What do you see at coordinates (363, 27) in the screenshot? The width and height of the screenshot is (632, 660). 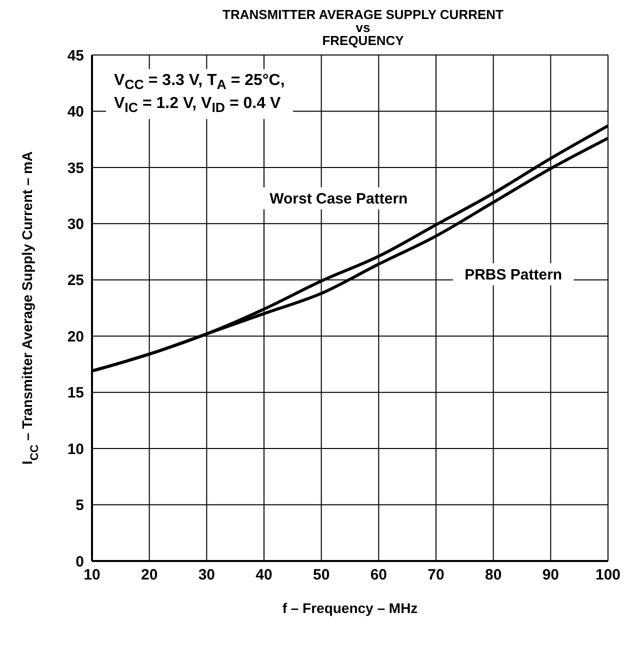 I see `chart-title: TRANSMITTER AVERAGE SUPPLY CURRENT vs FREQUENCY` at bounding box center [363, 27].